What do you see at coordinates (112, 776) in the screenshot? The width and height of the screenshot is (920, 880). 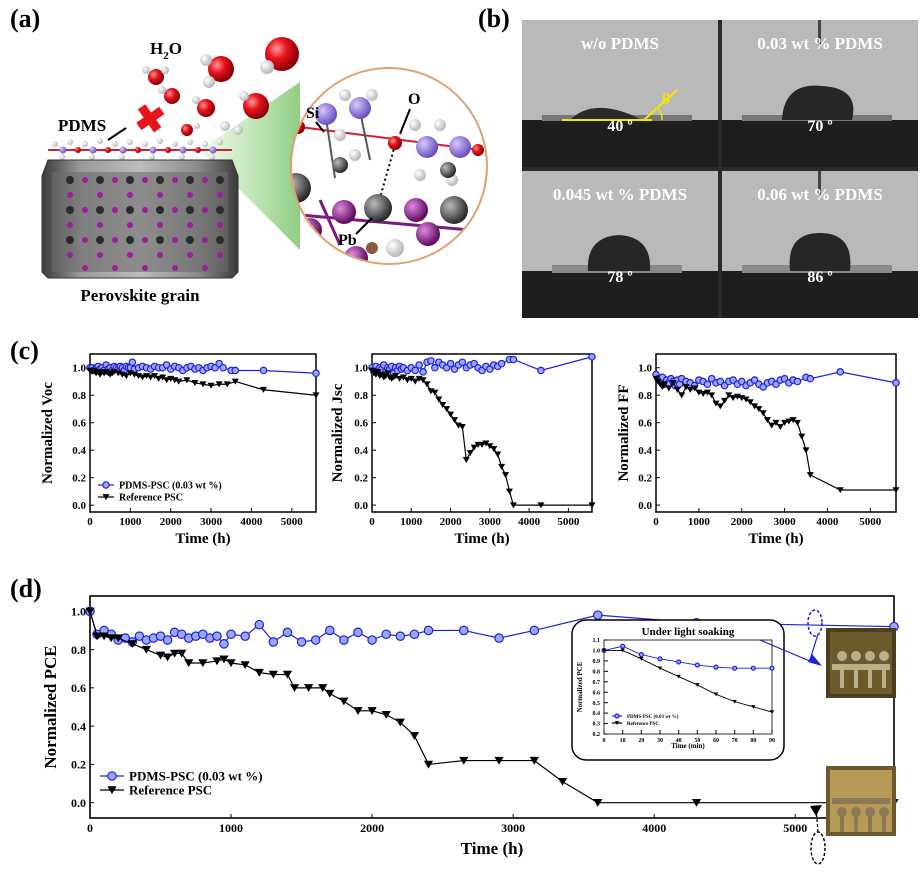 I see `legend-marker` at bounding box center [112, 776].